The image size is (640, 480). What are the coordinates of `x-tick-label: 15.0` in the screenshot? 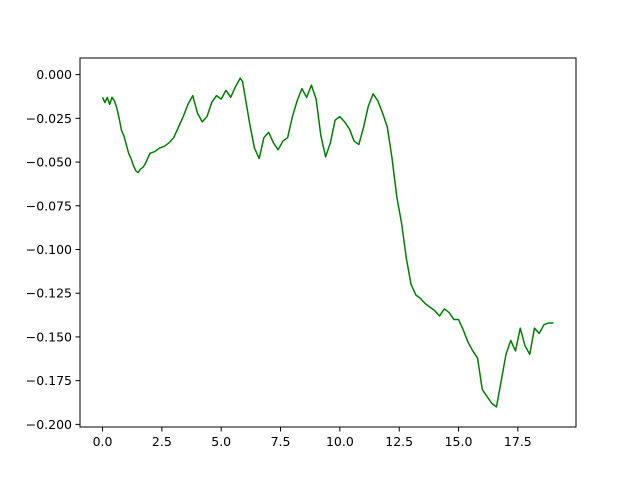 It's located at (459, 441).